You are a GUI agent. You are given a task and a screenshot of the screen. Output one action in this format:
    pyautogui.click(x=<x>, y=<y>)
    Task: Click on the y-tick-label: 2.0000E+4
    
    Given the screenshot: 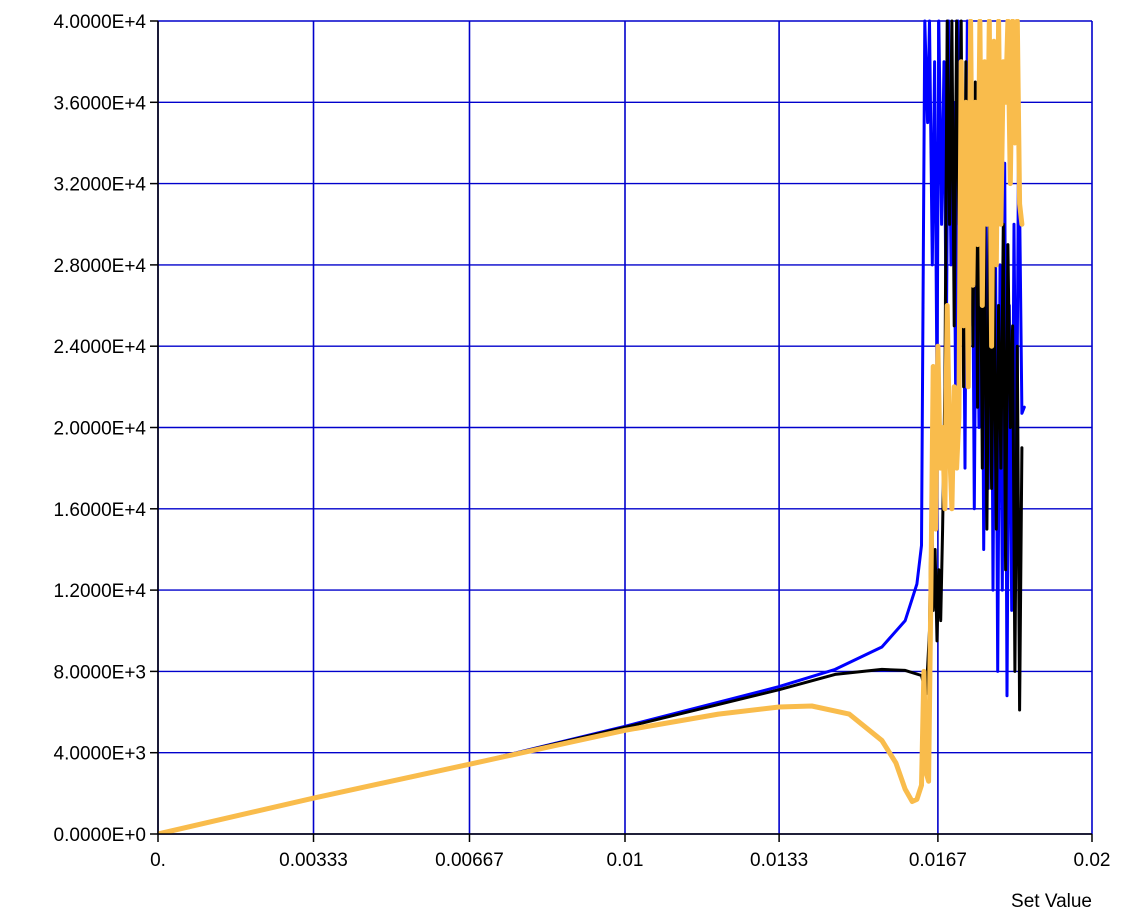 What is the action you would take?
    pyautogui.click(x=100, y=429)
    